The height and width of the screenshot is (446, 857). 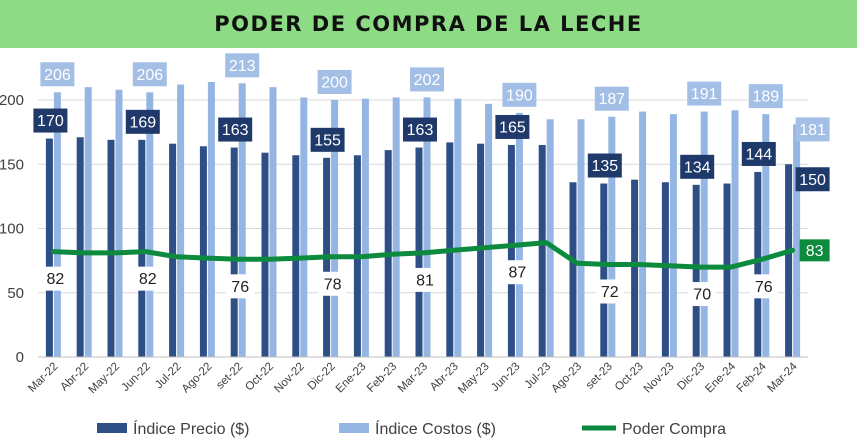 I want to click on label-poder-compra: 70, so click(x=702, y=294).